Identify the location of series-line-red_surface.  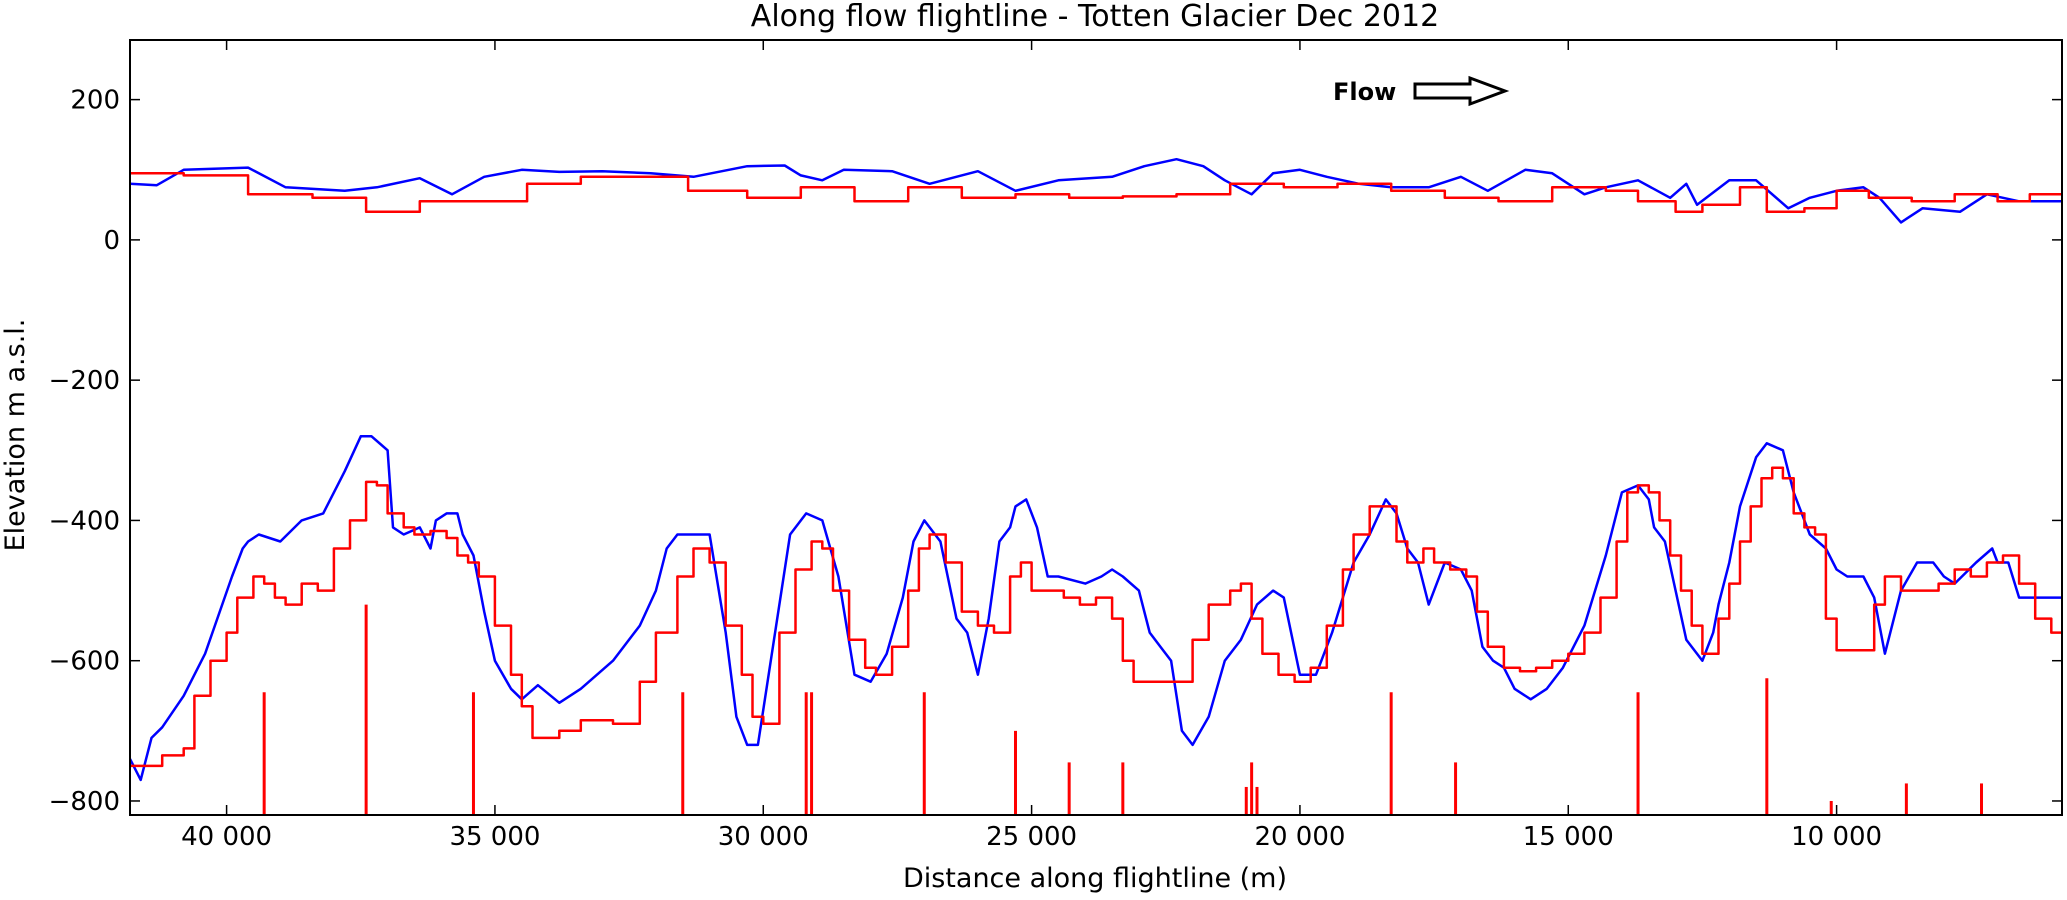
(1096, 193).